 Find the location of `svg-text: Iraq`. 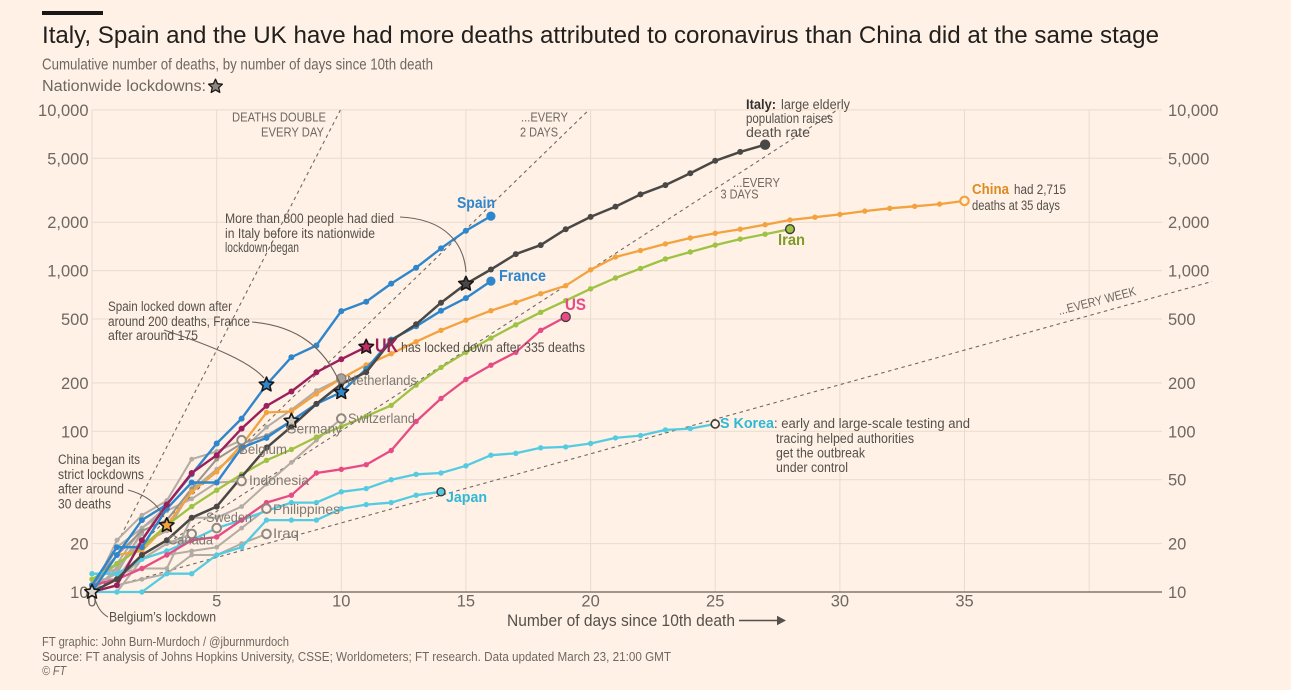

svg-text: Iraq is located at coordinates (286, 533).